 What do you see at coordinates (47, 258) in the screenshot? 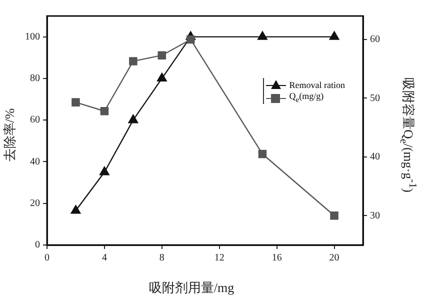
I see `x-tick-label: 0` at bounding box center [47, 258].